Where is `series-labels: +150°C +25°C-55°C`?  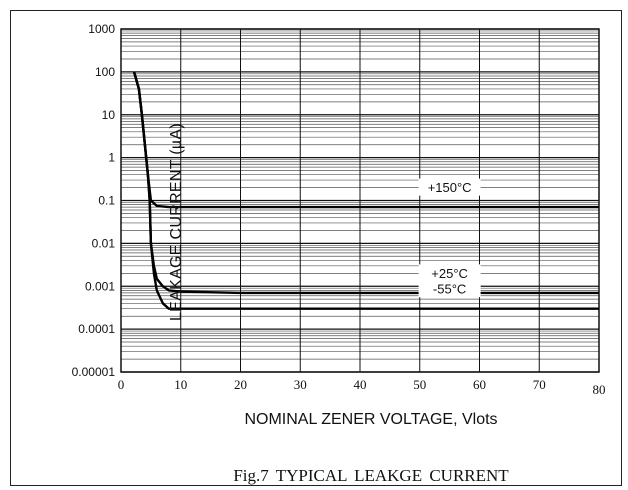
series-labels: +150°C +25°C-55°C is located at coordinates (449, 238).